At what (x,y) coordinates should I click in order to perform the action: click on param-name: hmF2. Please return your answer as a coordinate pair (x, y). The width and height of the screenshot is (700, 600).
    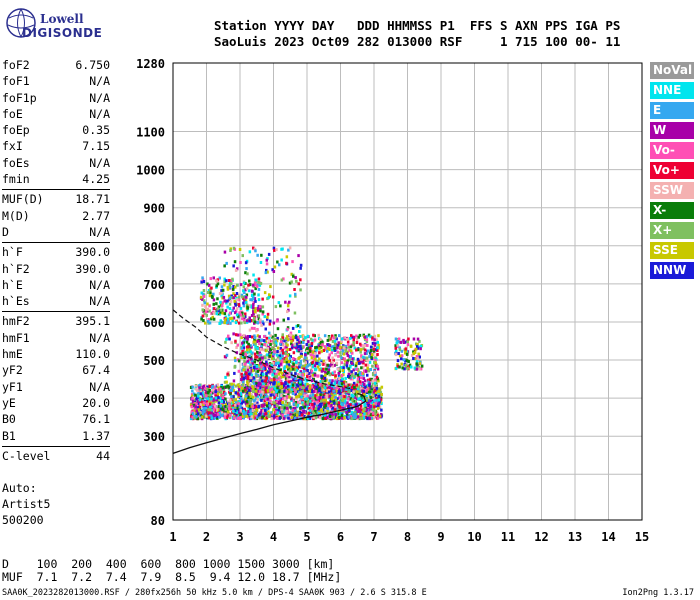
    Looking at the image, I should click on (16, 321).